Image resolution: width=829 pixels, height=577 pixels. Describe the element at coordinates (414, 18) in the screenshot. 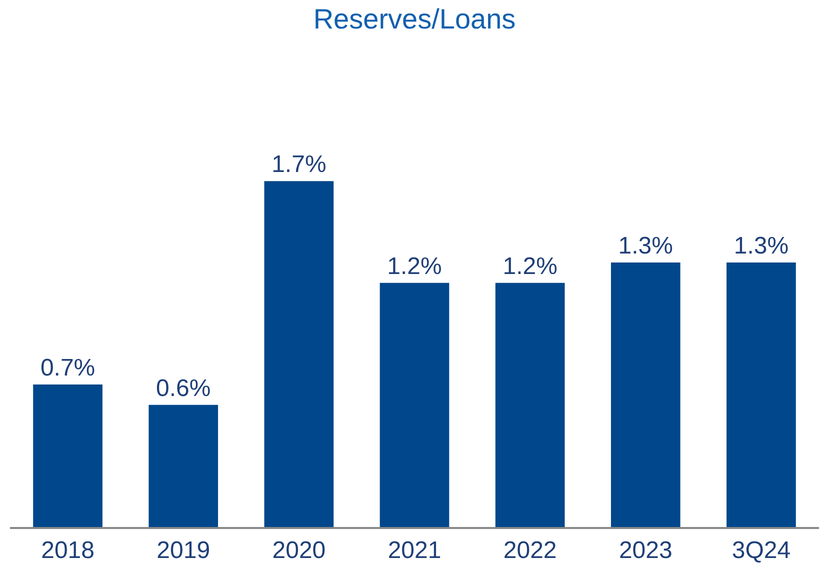

I see `chart-title: Reserves/Loans` at that location.